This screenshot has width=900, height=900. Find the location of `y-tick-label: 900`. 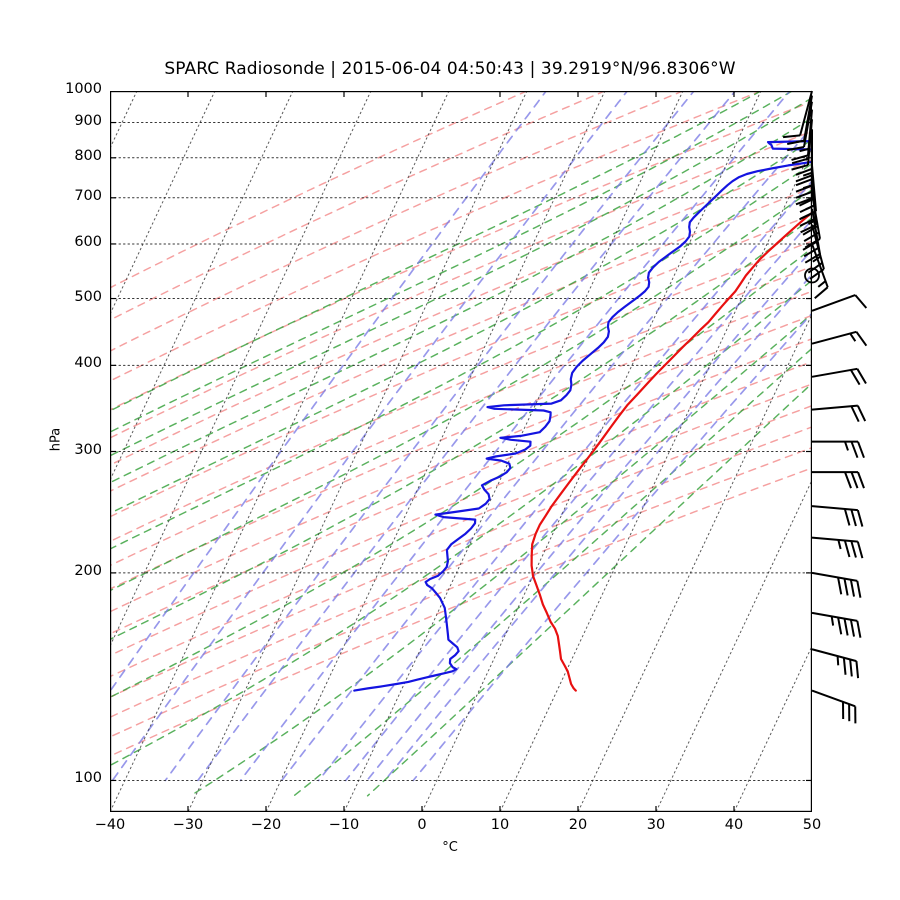

y-tick-label: 900 is located at coordinates (88, 120).